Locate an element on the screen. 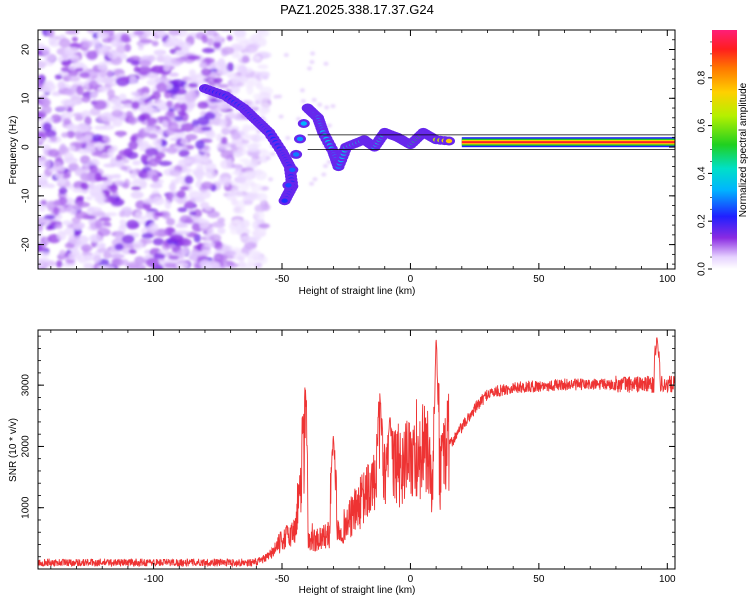 The width and height of the screenshot is (750, 600). snr-xtick-label: 0 is located at coordinates (411, 579).